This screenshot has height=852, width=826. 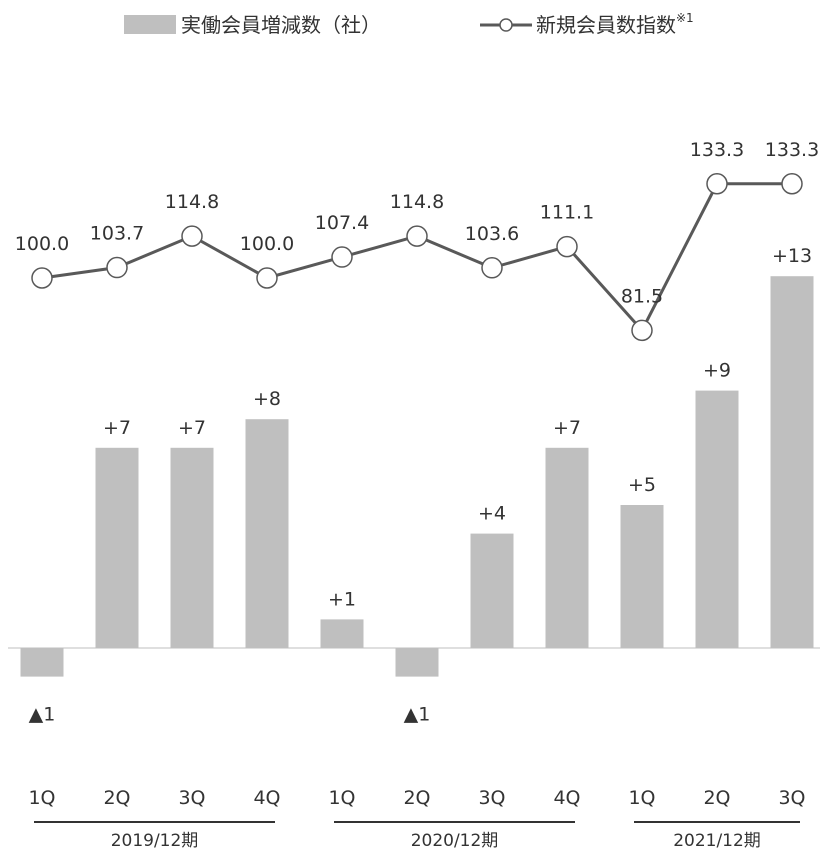 What do you see at coordinates (492, 234) in the screenshot?
I see `line-value-label: 103.6` at bounding box center [492, 234].